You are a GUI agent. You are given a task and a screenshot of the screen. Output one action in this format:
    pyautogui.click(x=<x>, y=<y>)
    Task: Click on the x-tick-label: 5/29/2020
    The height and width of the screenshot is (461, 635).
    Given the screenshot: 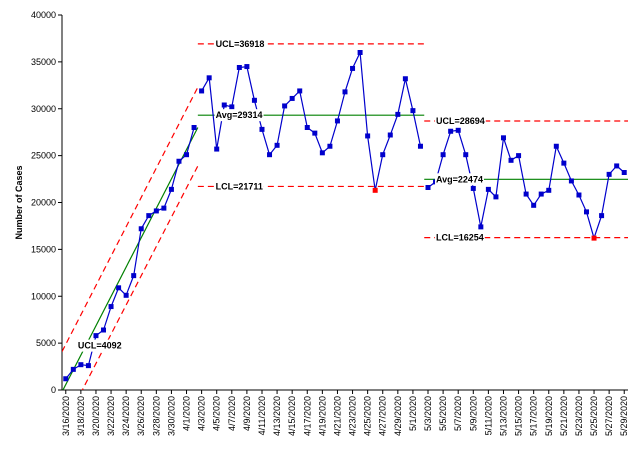 What is the action you would take?
    pyautogui.click(x=624, y=416)
    